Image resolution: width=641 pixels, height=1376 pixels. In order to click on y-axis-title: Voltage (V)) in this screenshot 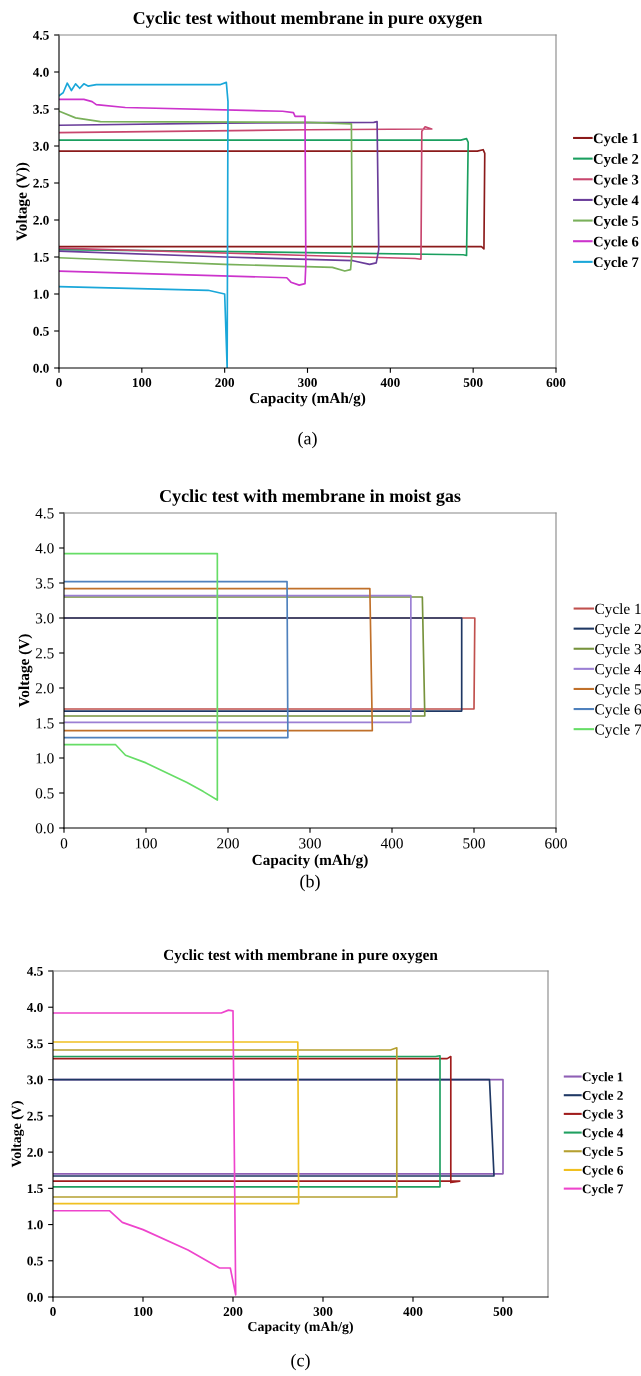, I will do `click(23, 201)`.